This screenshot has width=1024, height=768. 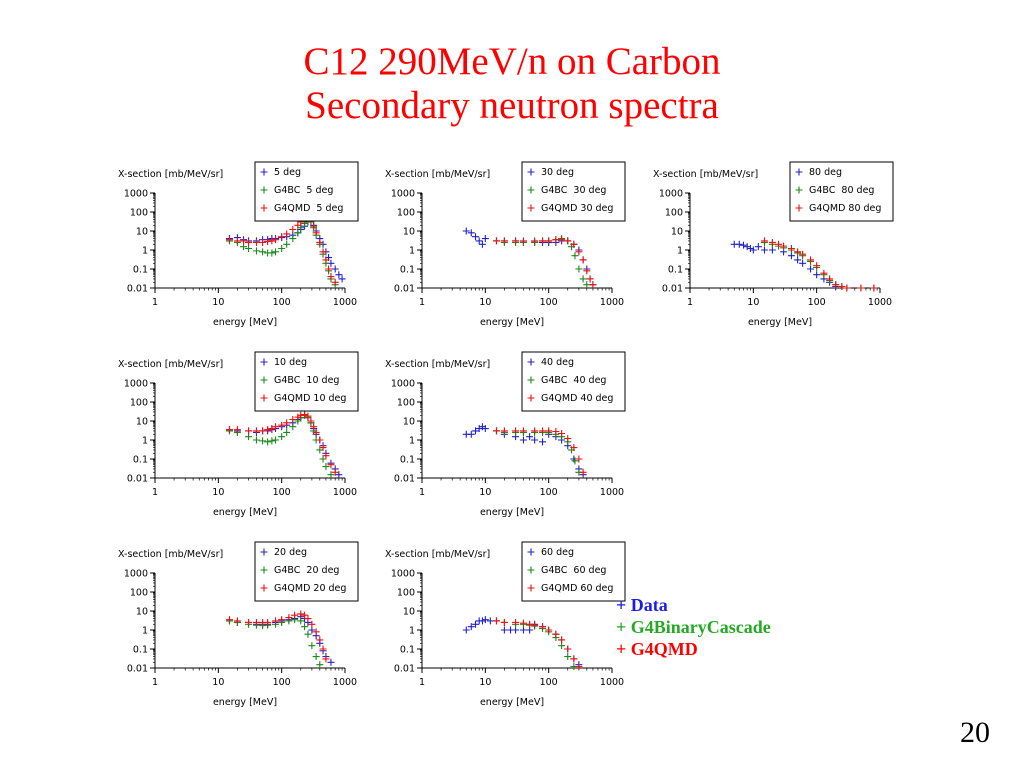 I want to click on y-tick-label: 0.1, so click(x=407, y=650).